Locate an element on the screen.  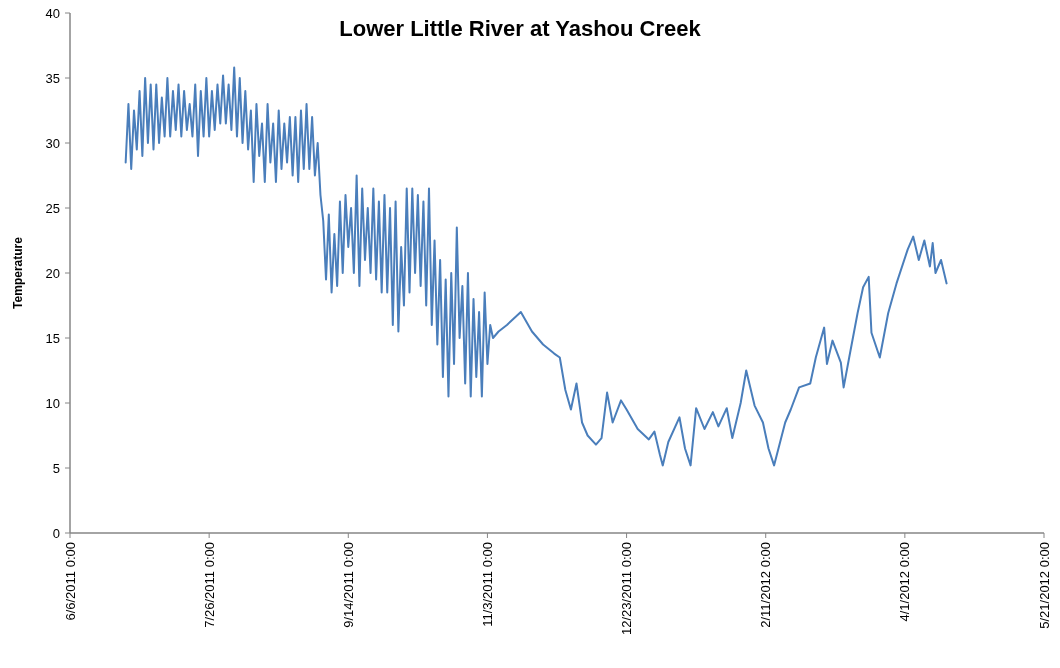
y-tick-label: 0 is located at coordinates (56, 533).